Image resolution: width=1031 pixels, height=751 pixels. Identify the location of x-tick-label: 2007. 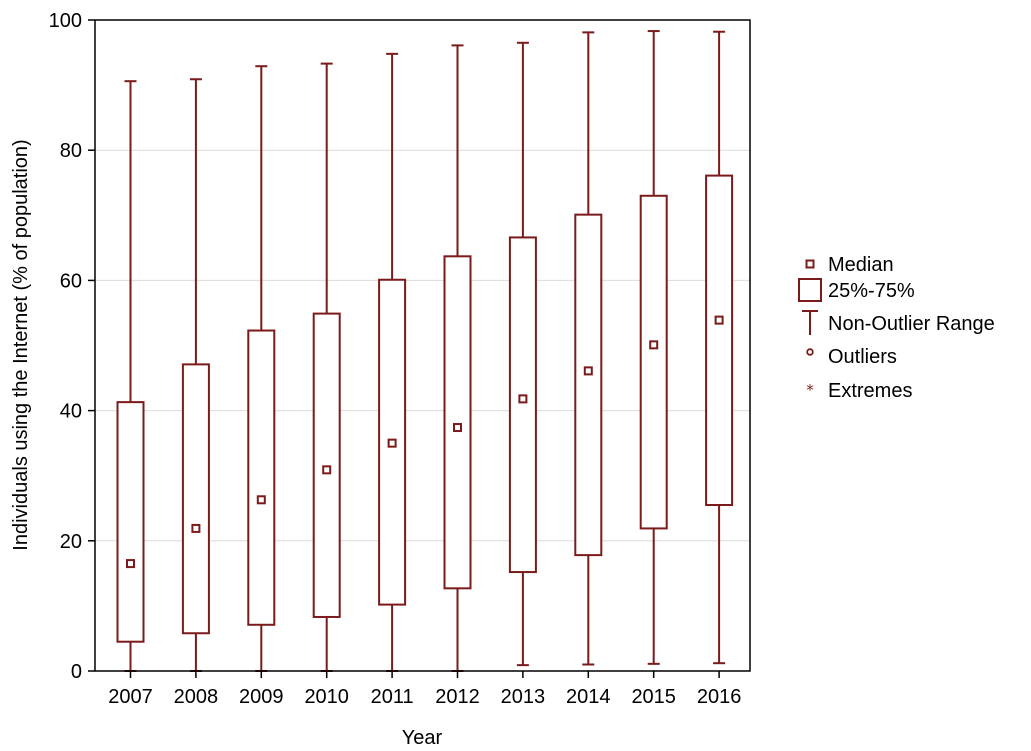
(130, 697).